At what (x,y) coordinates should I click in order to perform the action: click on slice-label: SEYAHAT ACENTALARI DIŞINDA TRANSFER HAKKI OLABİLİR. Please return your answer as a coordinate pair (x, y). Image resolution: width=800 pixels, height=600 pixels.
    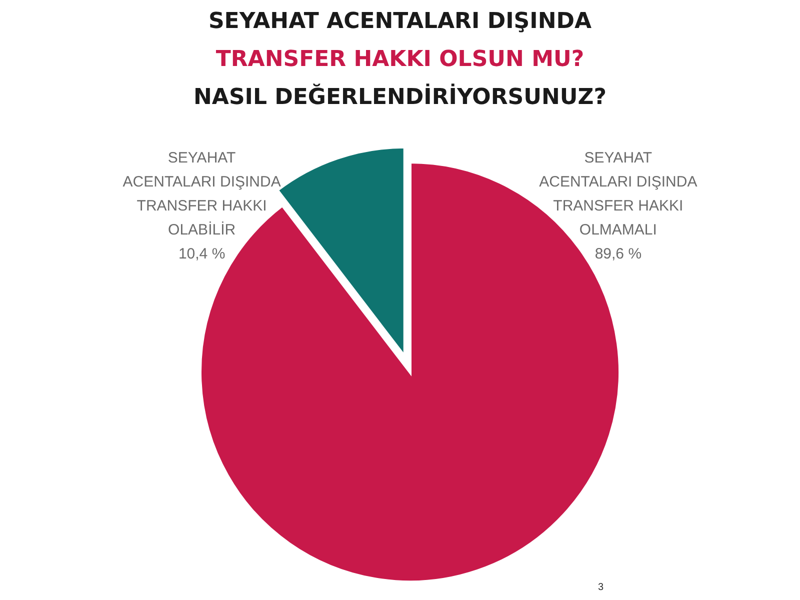
    Looking at the image, I should click on (201, 194).